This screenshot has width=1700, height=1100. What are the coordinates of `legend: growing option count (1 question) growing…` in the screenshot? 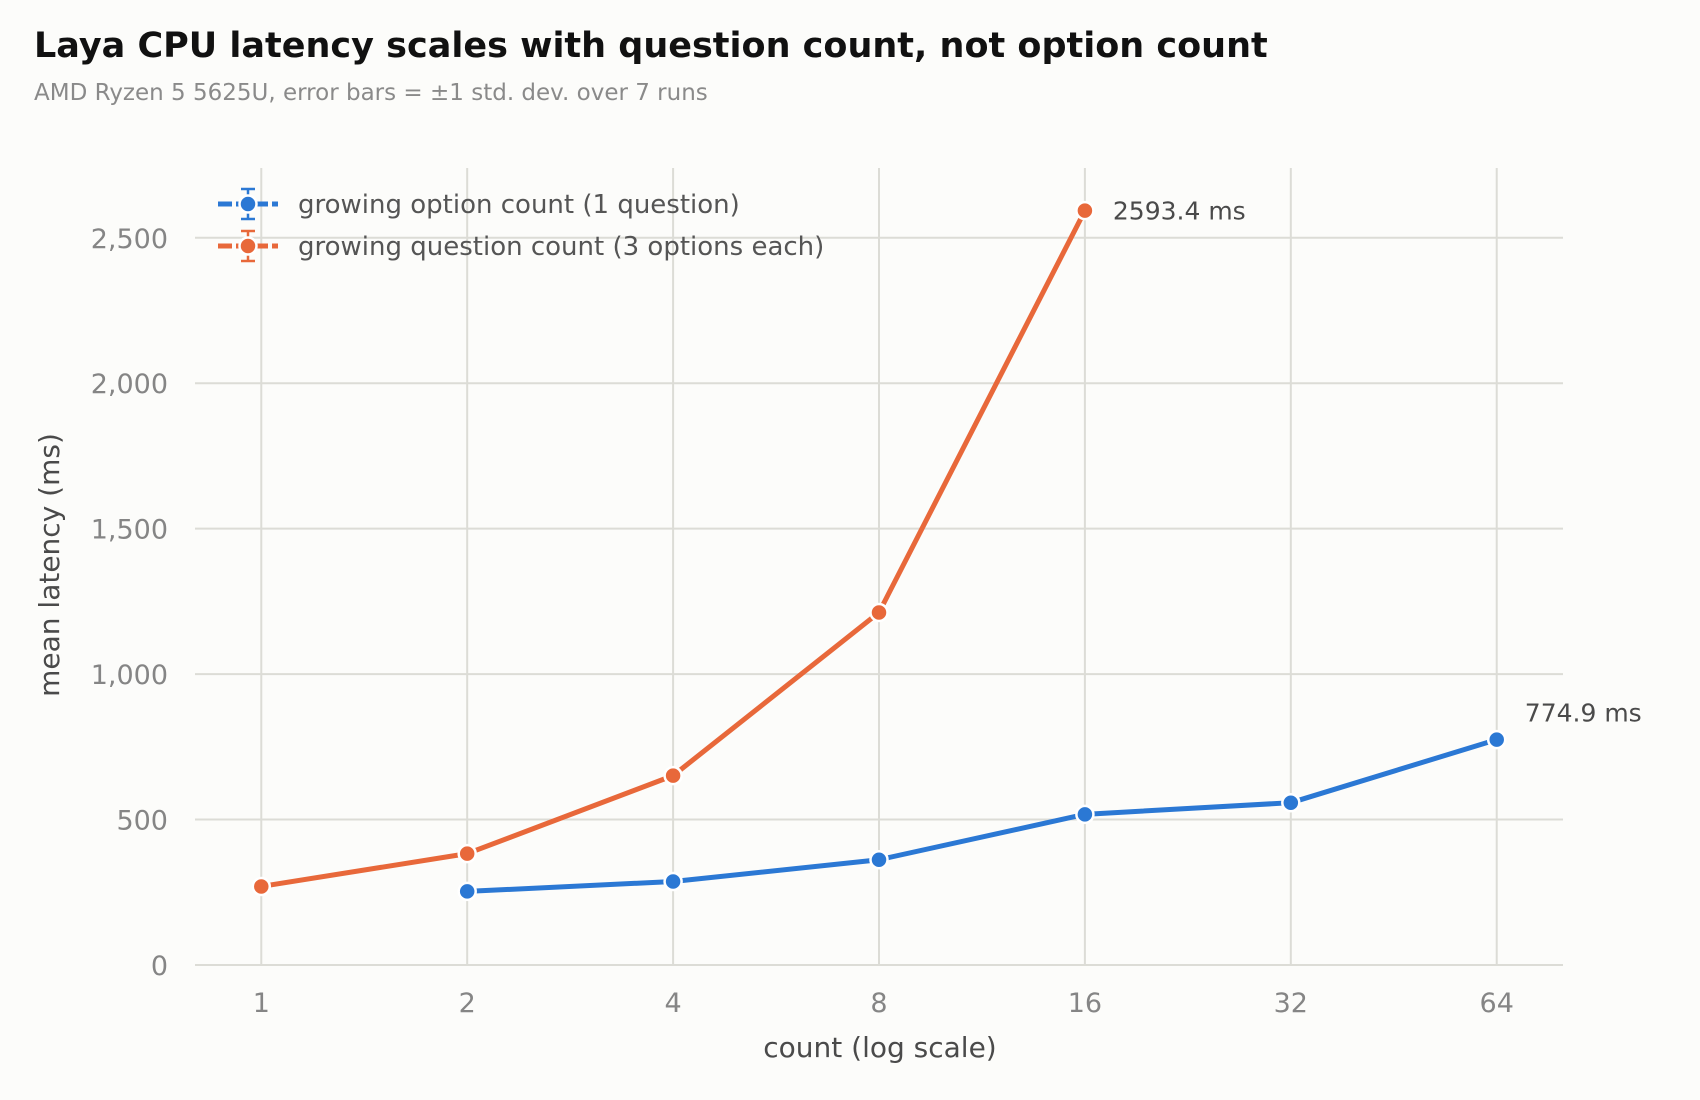 It's located at (521, 225).